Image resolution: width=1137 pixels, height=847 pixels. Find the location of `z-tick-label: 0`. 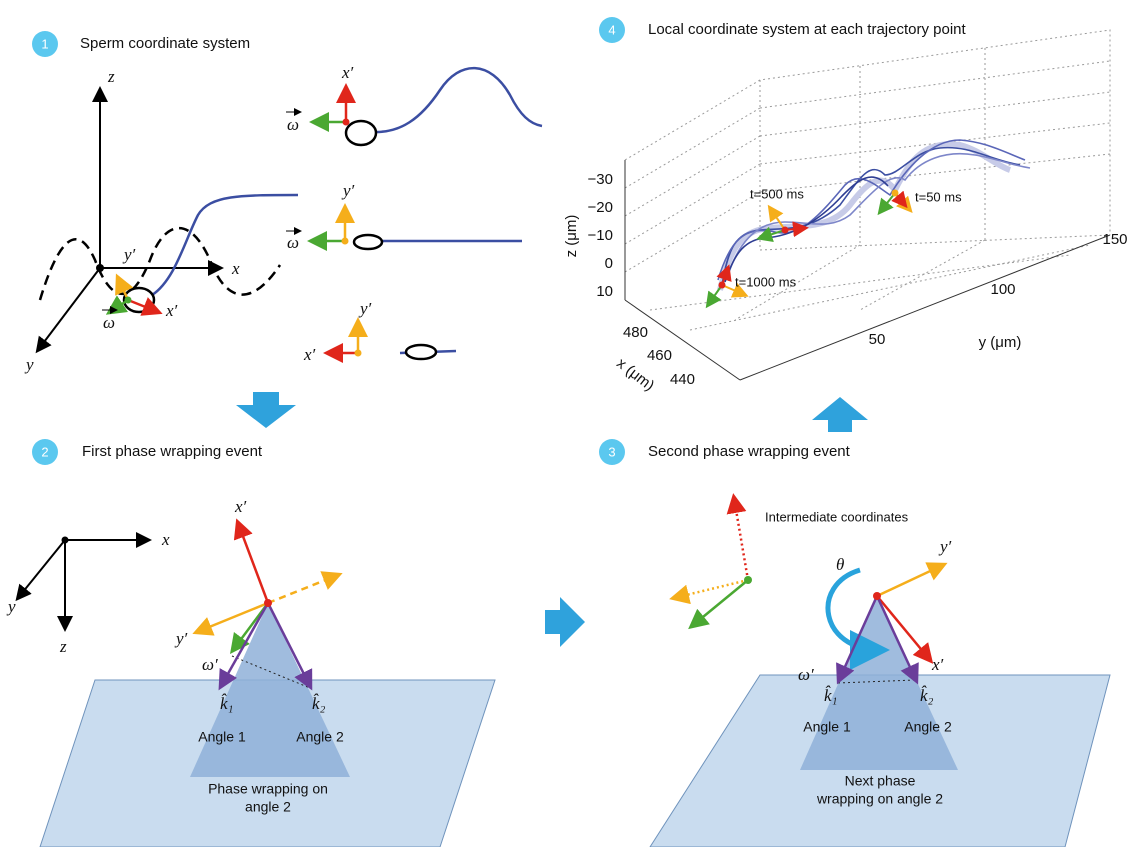

z-tick-label: 0 is located at coordinates (609, 263).